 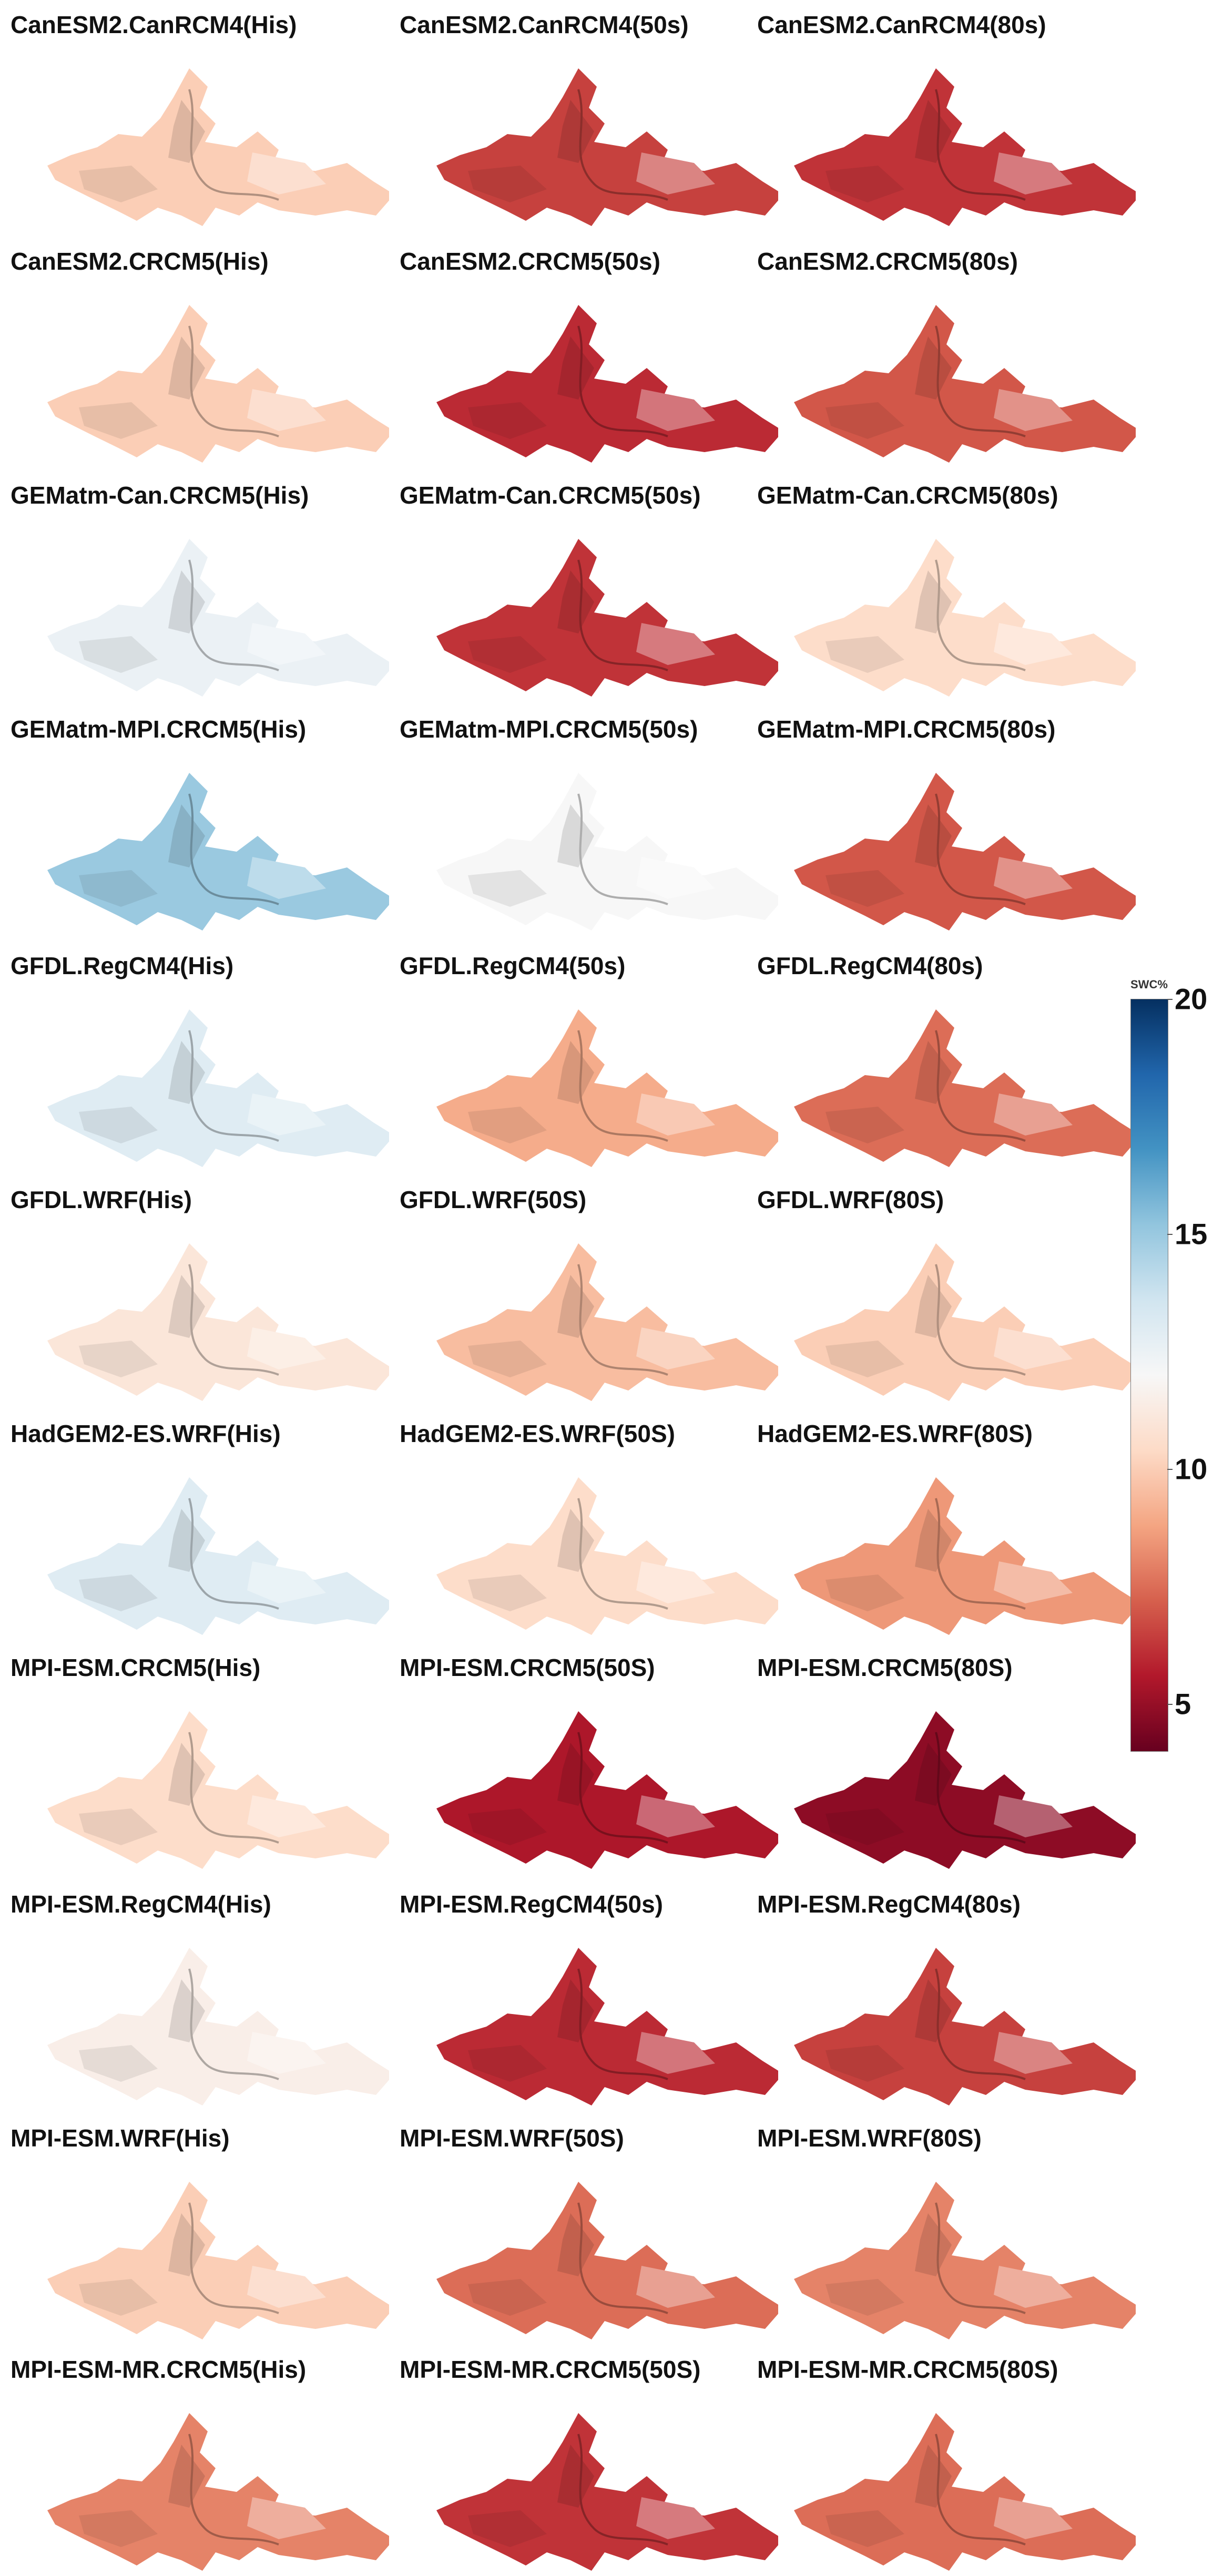 I want to click on colorbar-tick-label: 5, so click(x=1183, y=1704).